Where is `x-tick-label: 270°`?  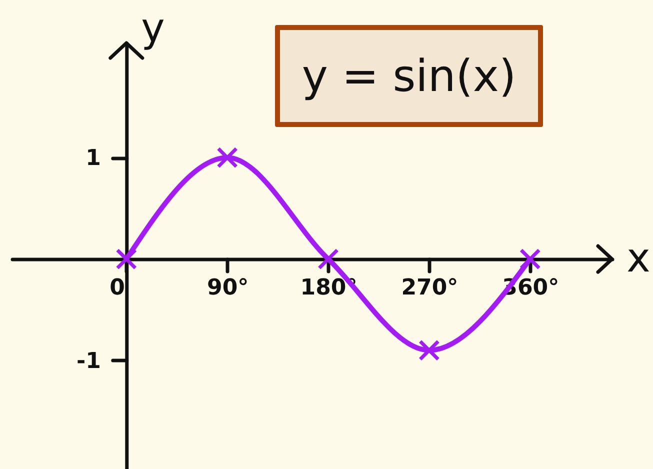 x-tick-label: 270° is located at coordinates (429, 288).